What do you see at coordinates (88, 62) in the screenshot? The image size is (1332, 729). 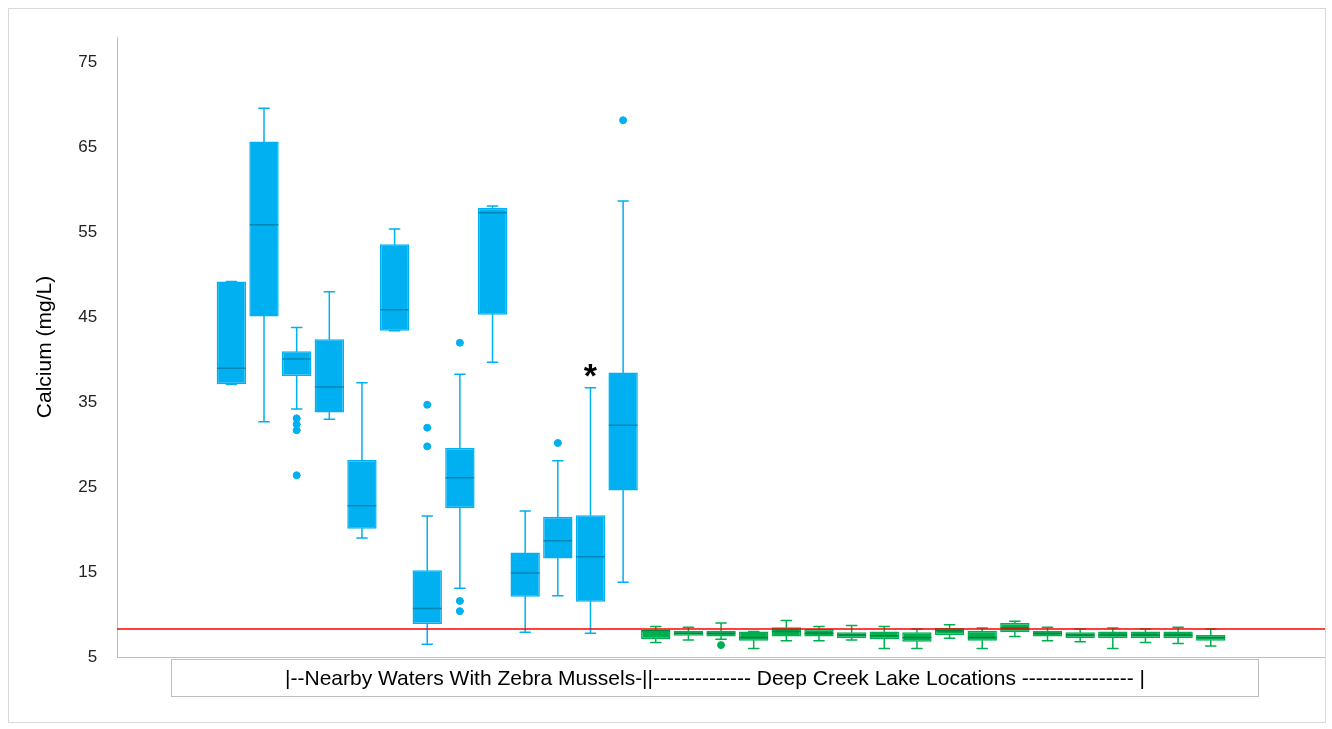 I see `y-tick-label: 75` at bounding box center [88, 62].